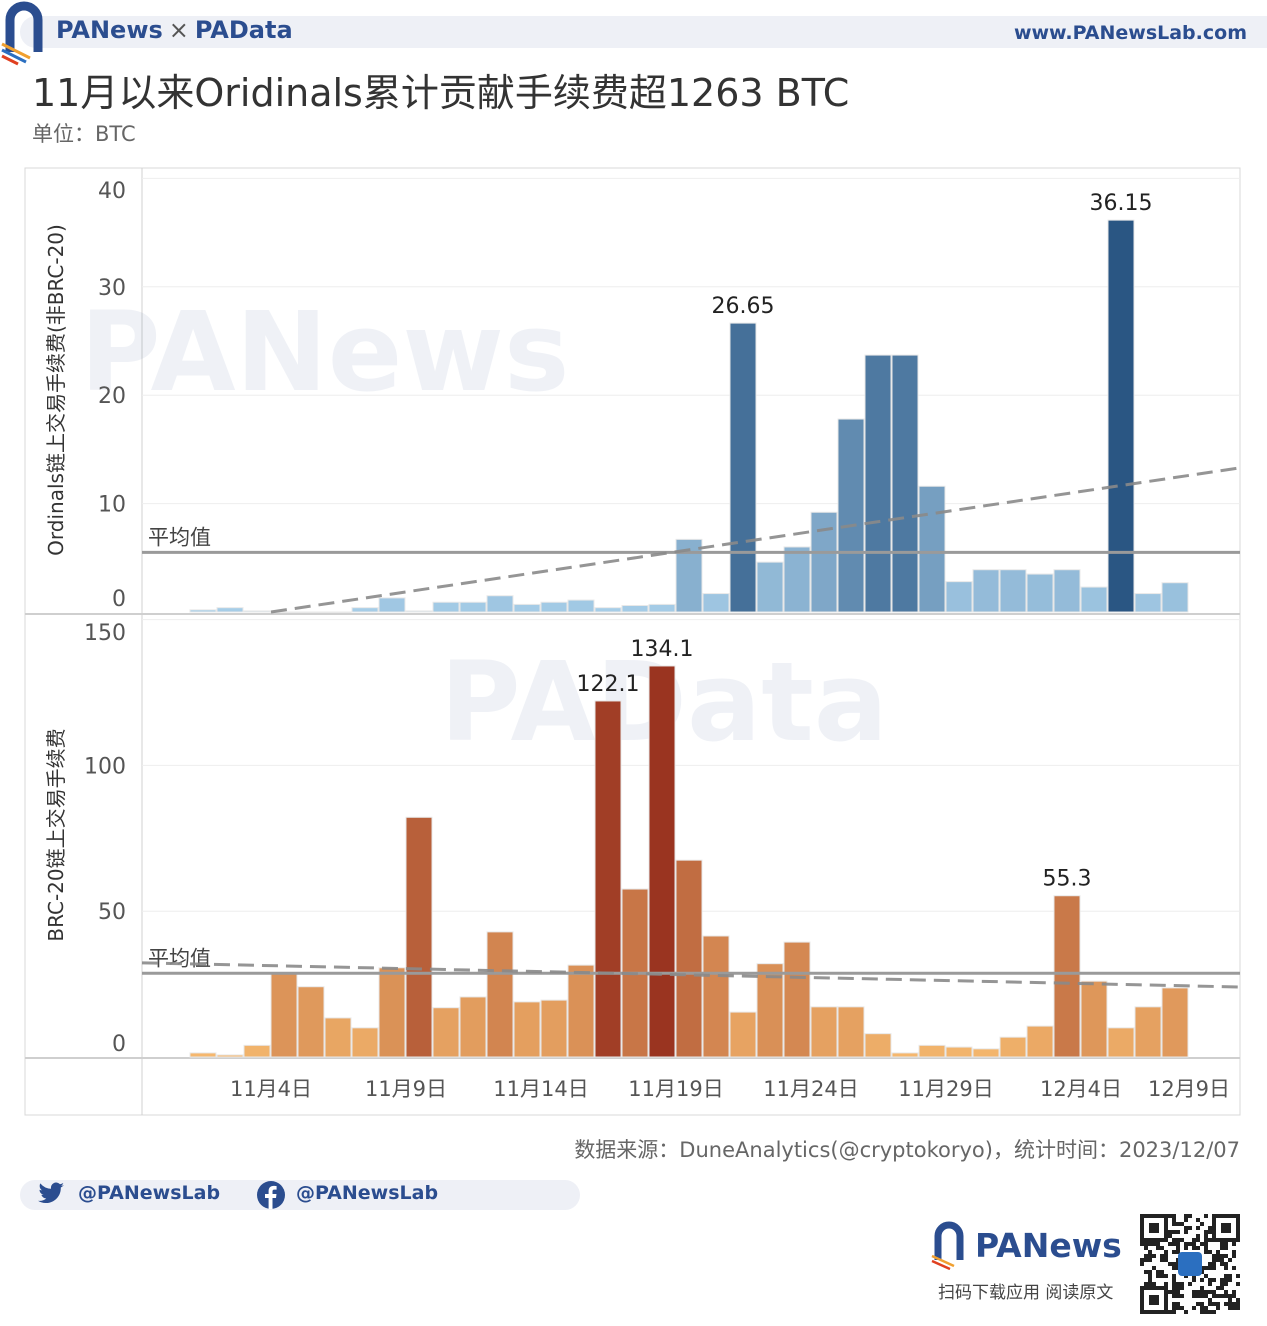 The height and width of the screenshot is (1326, 1267). What do you see at coordinates (675, 1089) in the screenshot?
I see `x-tick-label: 11月19日` at bounding box center [675, 1089].